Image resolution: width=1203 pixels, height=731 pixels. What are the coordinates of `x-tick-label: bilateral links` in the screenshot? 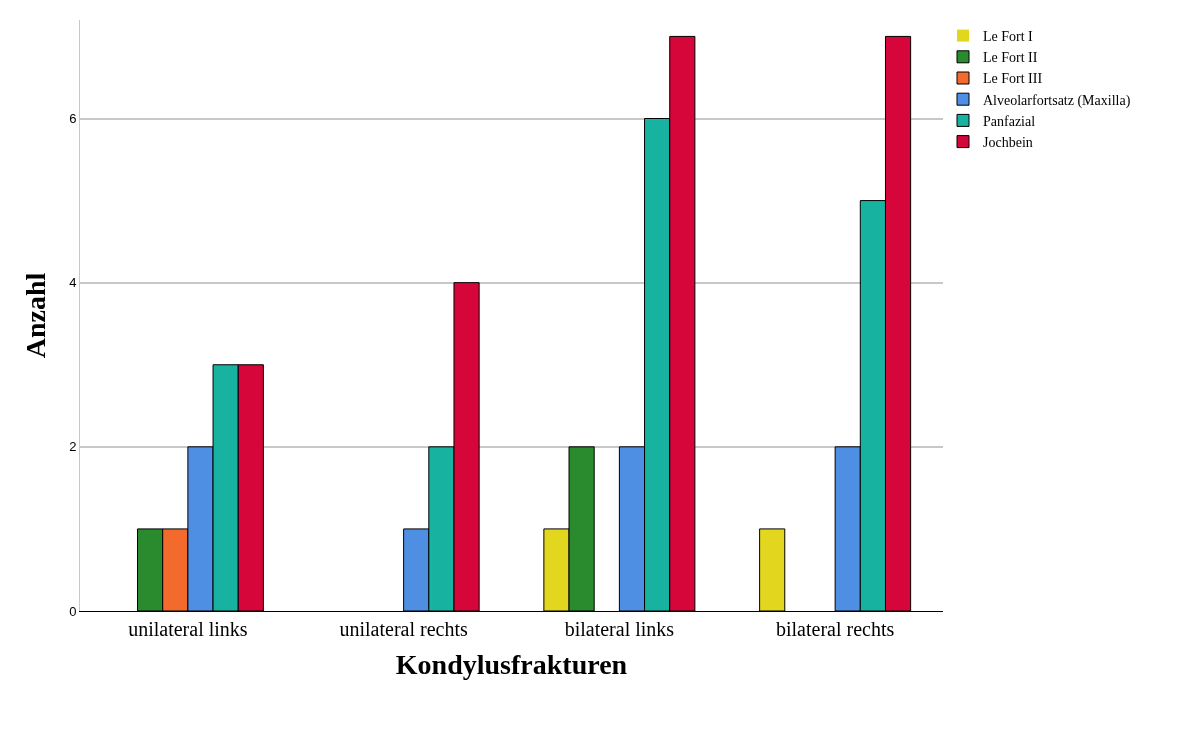 It's located at (619, 629).